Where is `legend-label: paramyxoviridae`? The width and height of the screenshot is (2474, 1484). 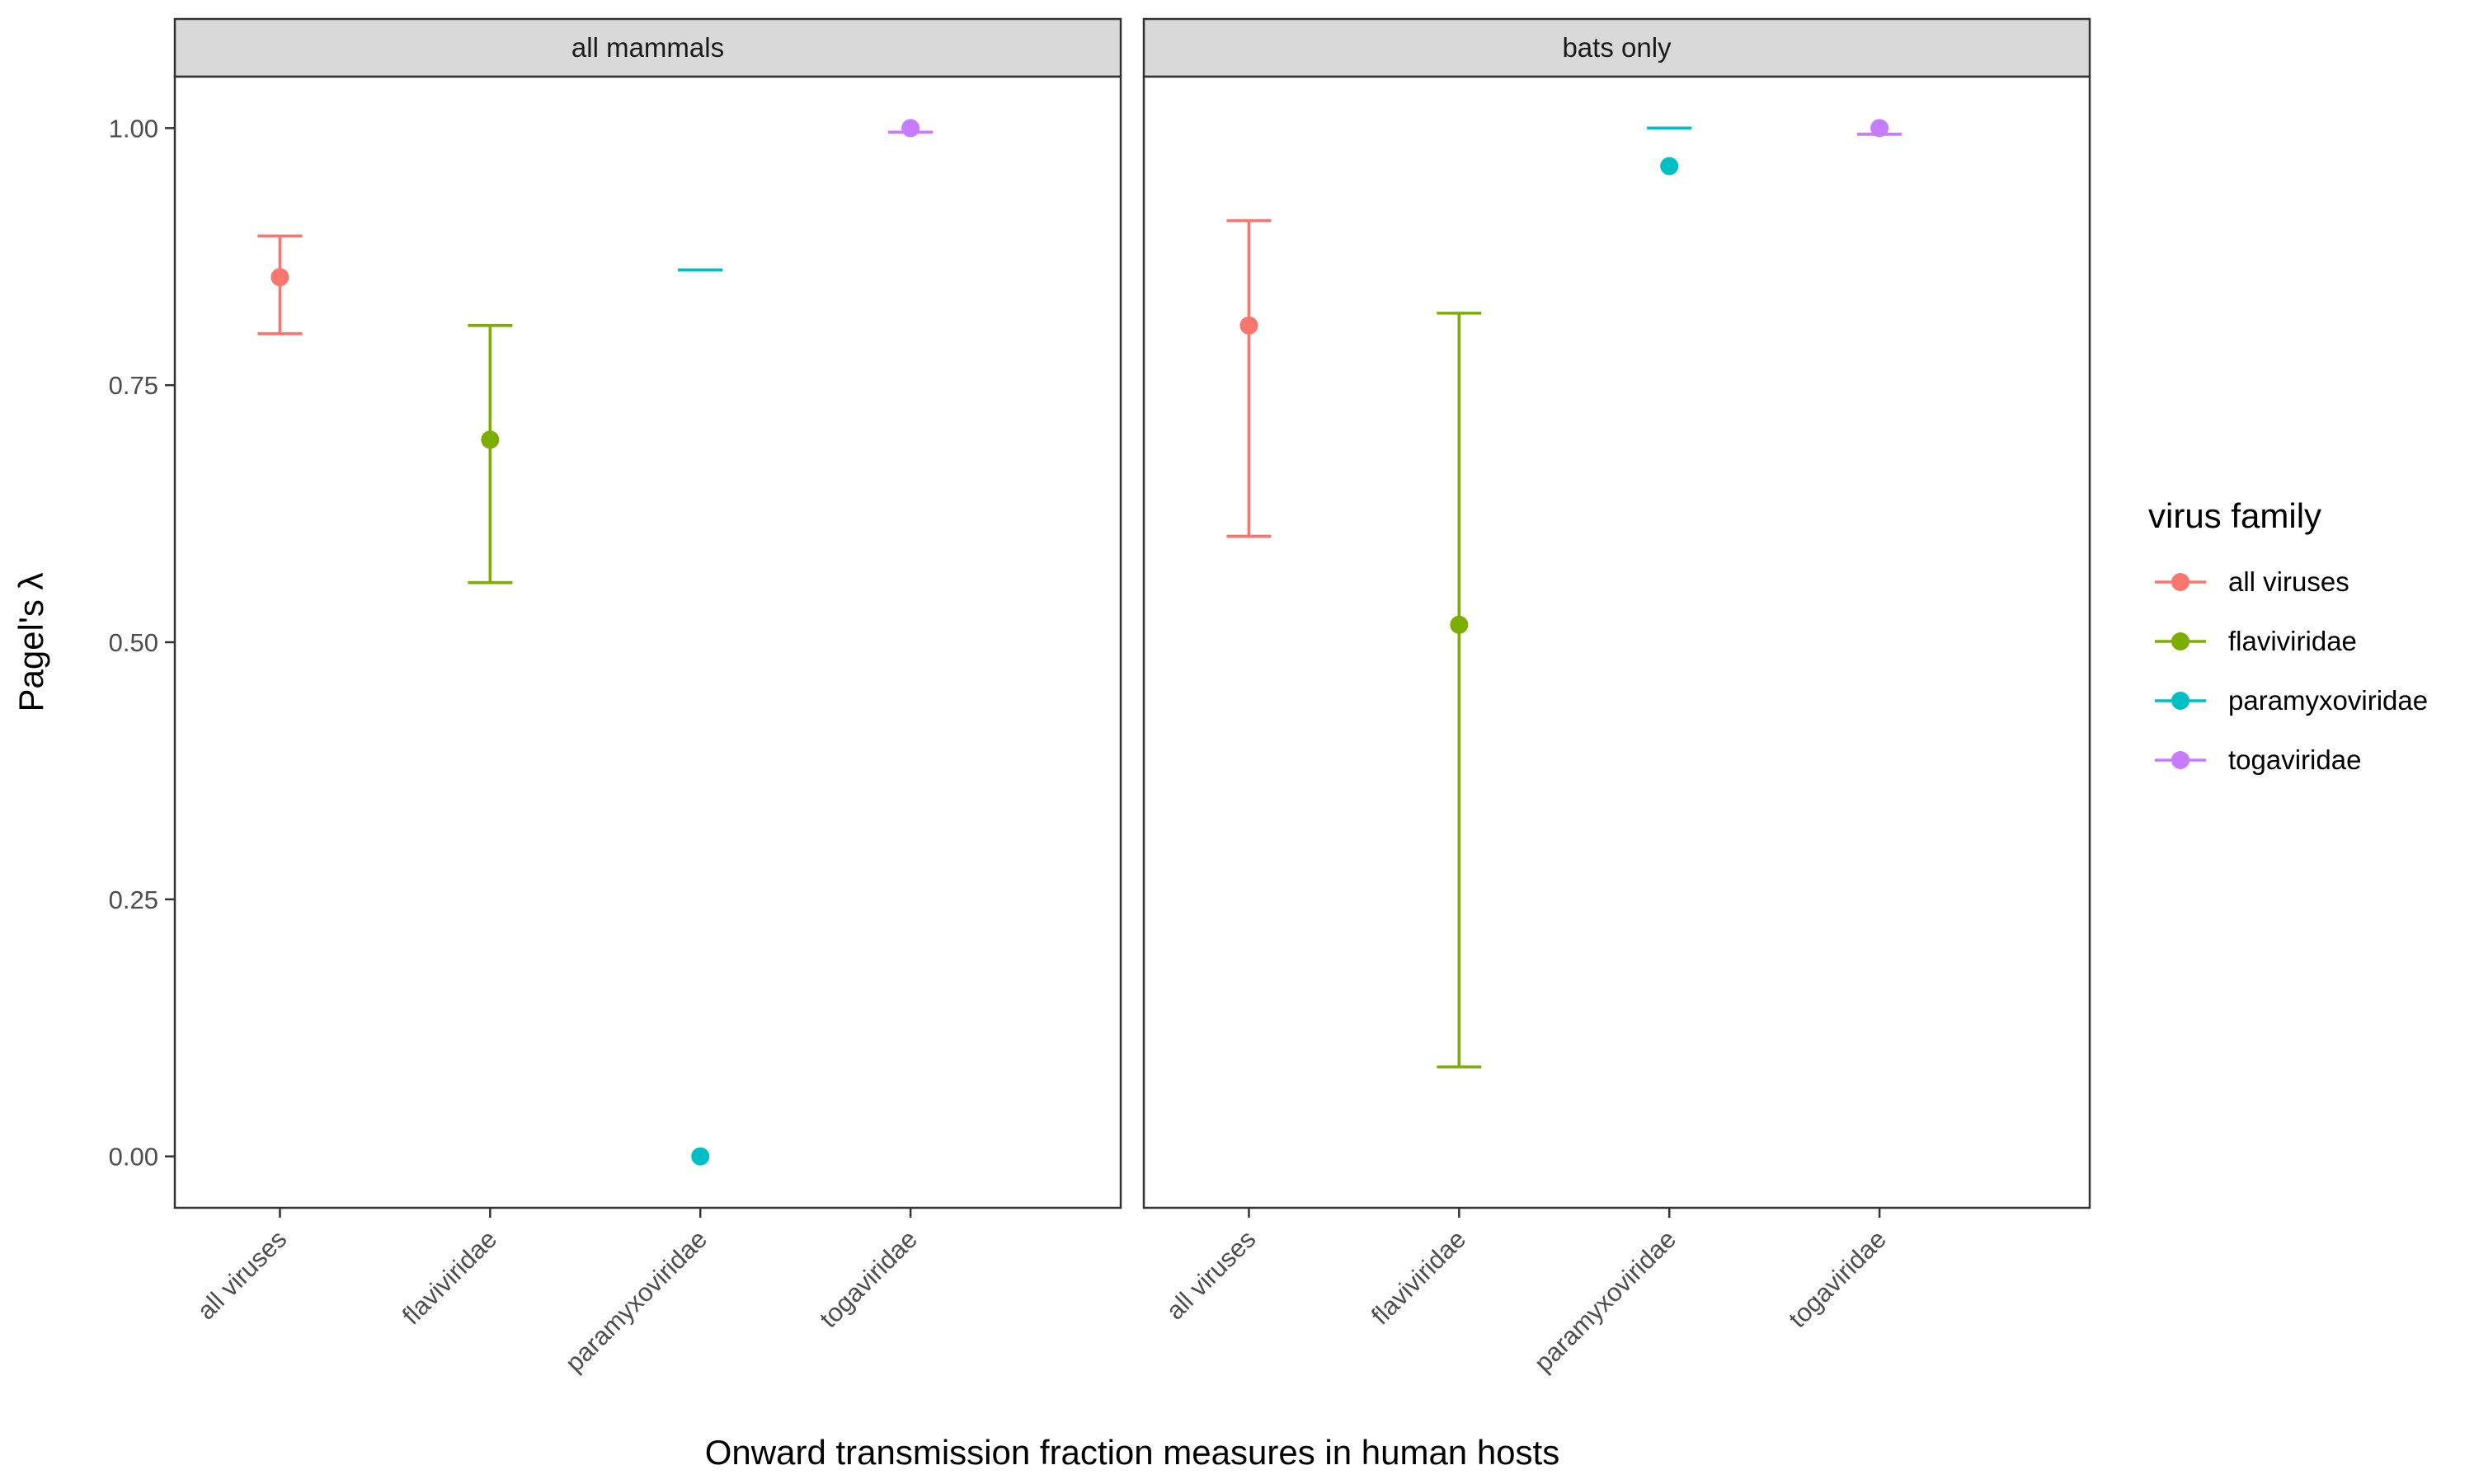 legend-label: paramyxoviridae is located at coordinates (2328, 700).